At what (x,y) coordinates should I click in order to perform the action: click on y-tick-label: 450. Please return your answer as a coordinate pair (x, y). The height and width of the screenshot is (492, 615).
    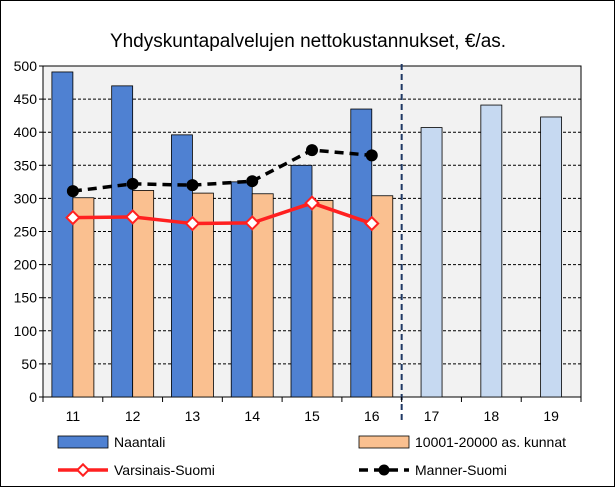
    Looking at the image, I should click on (26, 99).